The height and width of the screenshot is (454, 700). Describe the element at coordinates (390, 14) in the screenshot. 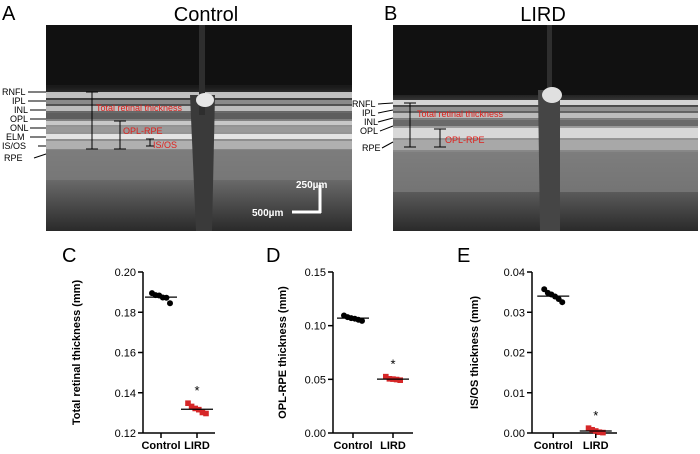

I see `panel-b-letter: B` at that location.